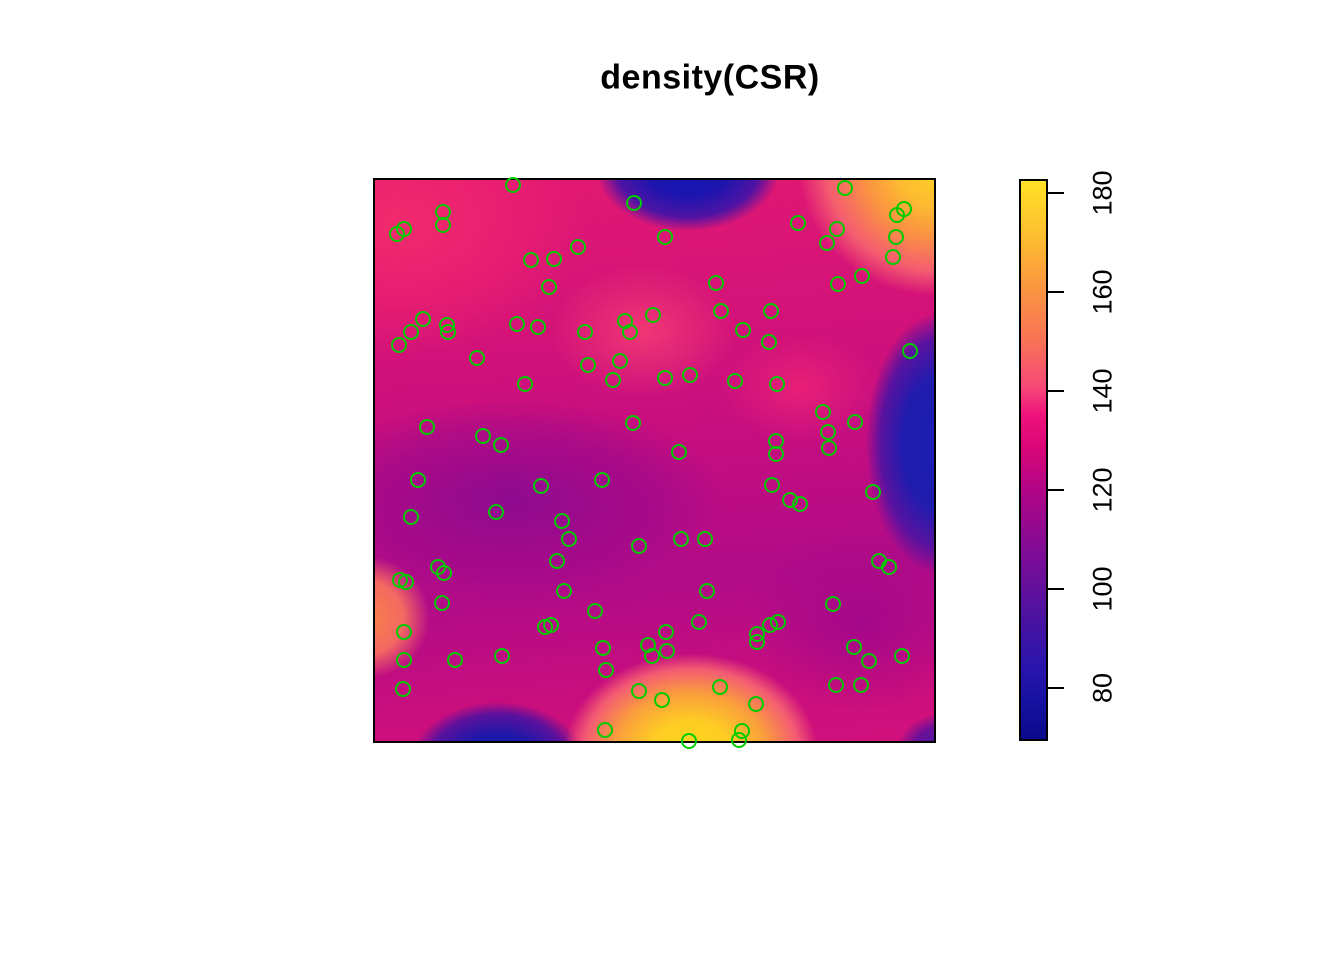 This screenshot has height=960, width=1344. Describe the element at coordinates (710, 77) in the screenshot. I see `page-title: density(CSR)` at that location.